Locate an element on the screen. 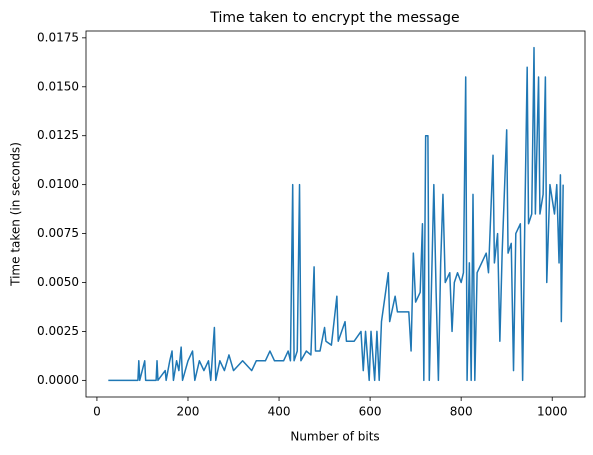 The height and width of the screenshot is (455, 593). y-tick-label: 0.0075 is located at coordinates (58, 233).